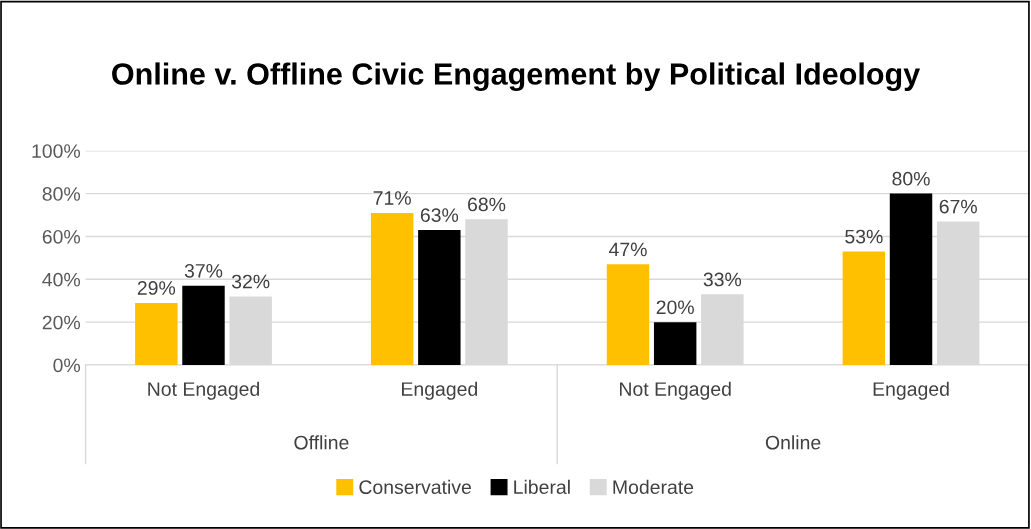  Describe the element at coordinates (156, 288) in the screenshot. I see `text: 29%` at that location.